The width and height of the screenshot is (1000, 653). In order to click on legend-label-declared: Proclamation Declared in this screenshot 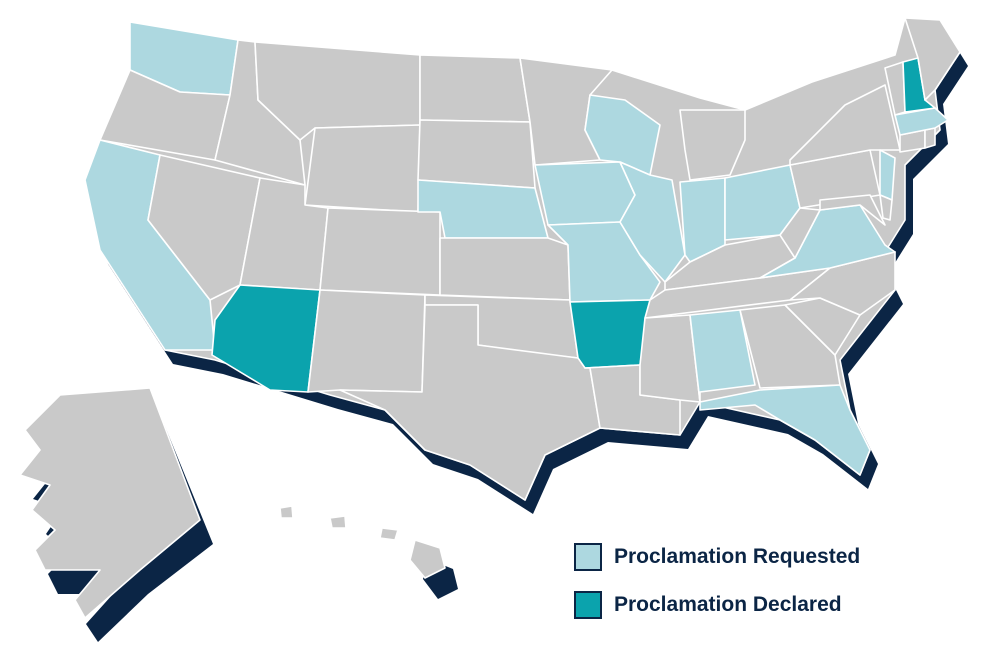, I will do `click(728, 604)`.